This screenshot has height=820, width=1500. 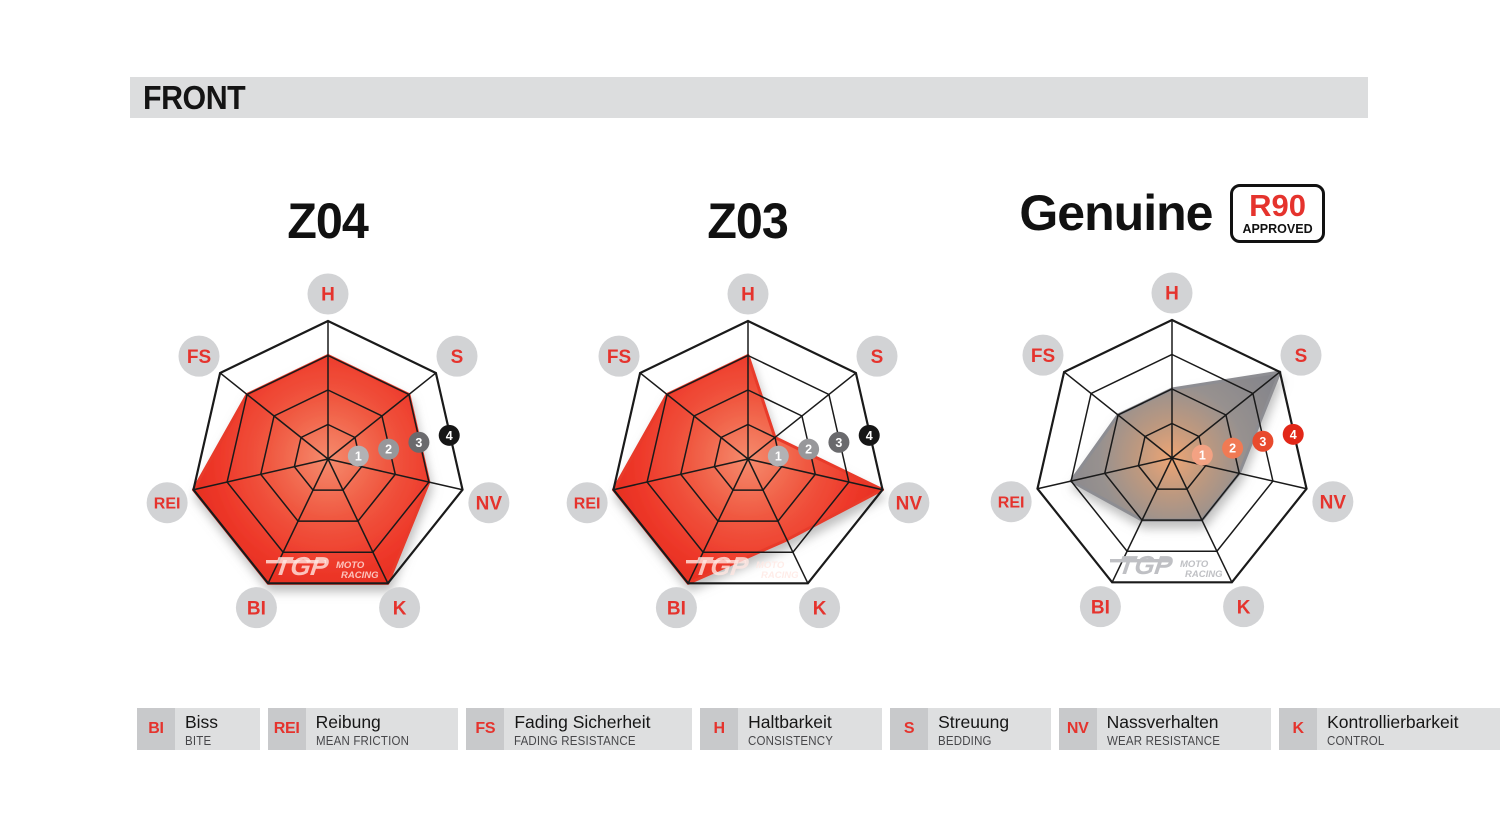 I want to click on data-polygon-genuine, so click(x=1175, y=446).